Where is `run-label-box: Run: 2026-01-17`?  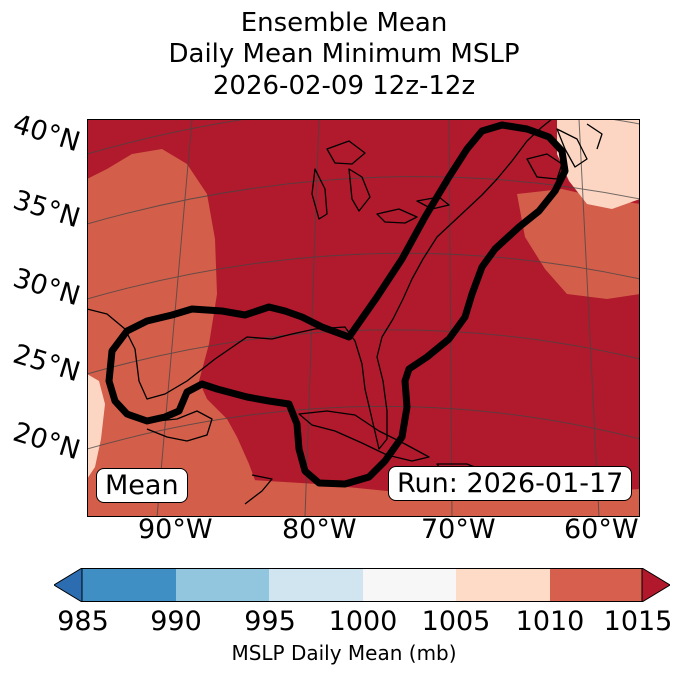
run-label-box: Run: 2026-01-17 is located at coordinates (510, 483).